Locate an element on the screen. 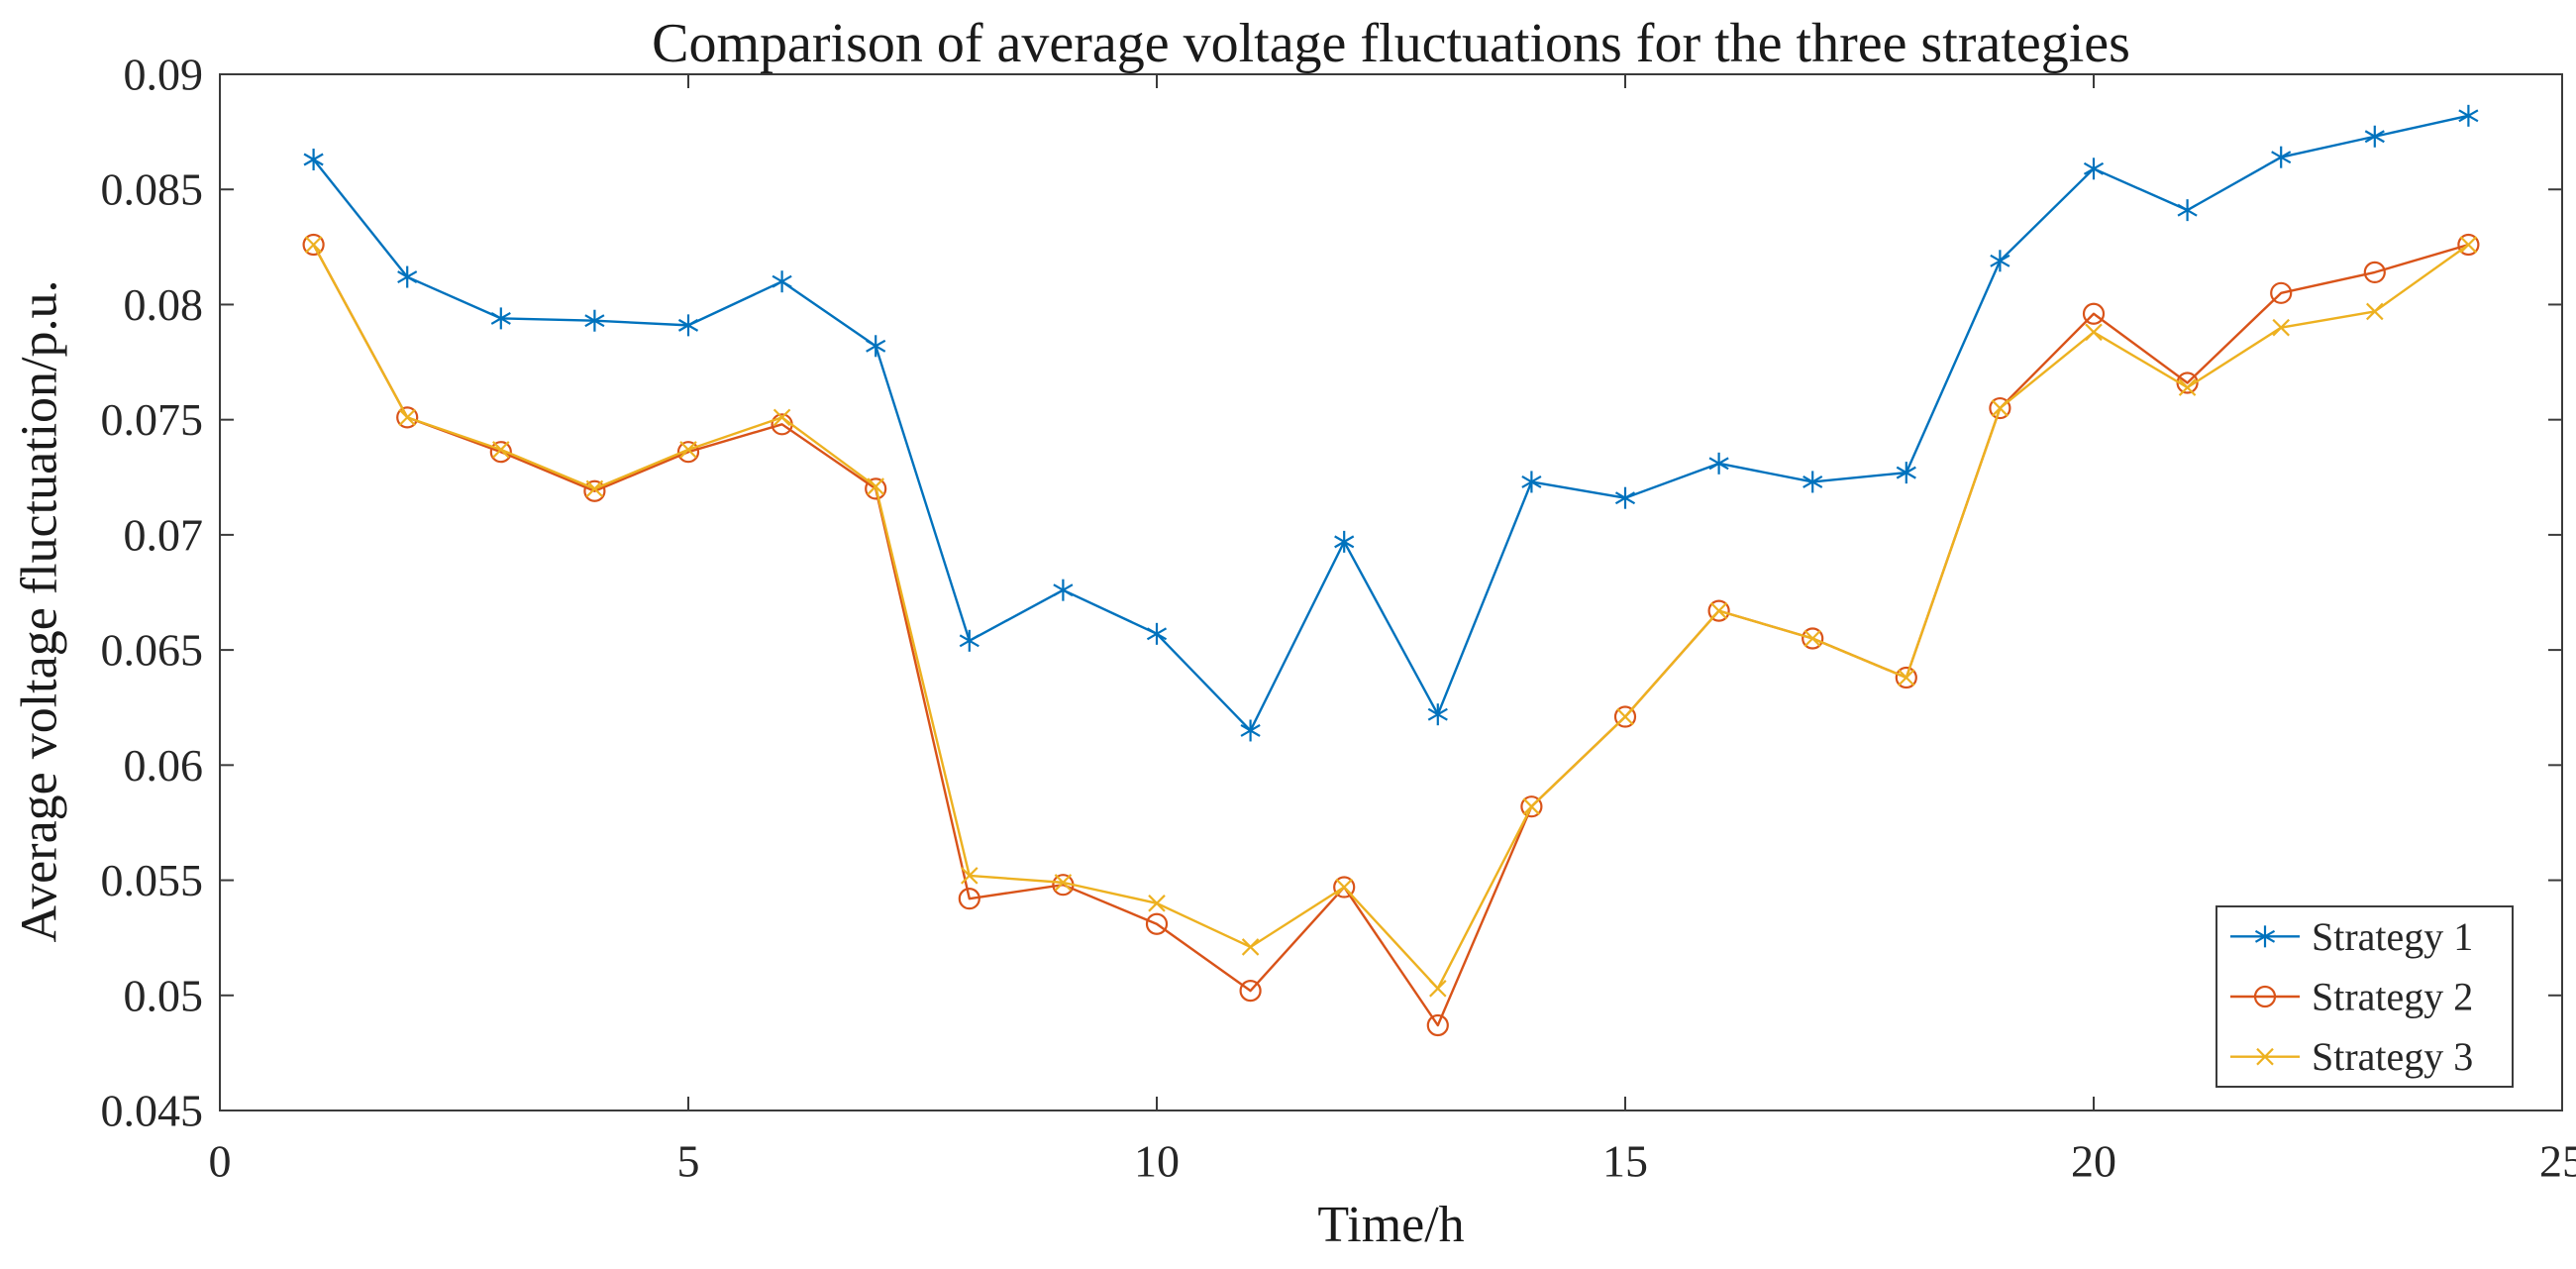 Image resolution: width=2576 pixels, height=1269 pixels. legend-item-label: Strategy 2 is located at coordinates (2392, 997).